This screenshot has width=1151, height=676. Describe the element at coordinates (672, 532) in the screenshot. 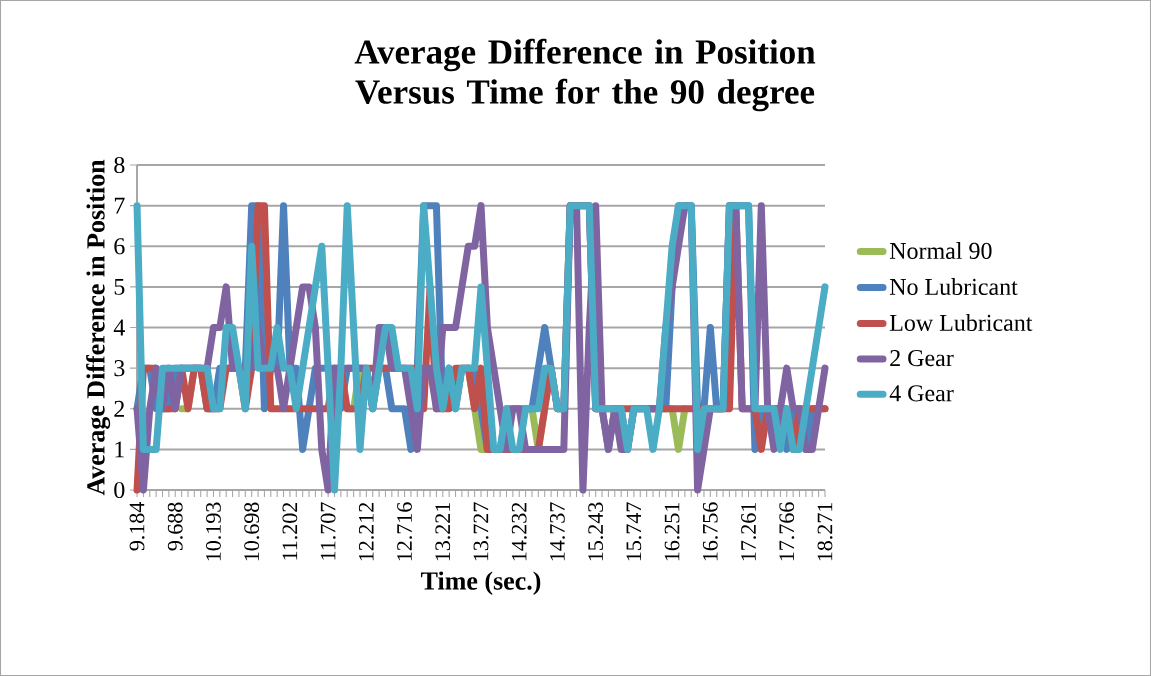

I see `x-tick-label: 16.251` at that location.